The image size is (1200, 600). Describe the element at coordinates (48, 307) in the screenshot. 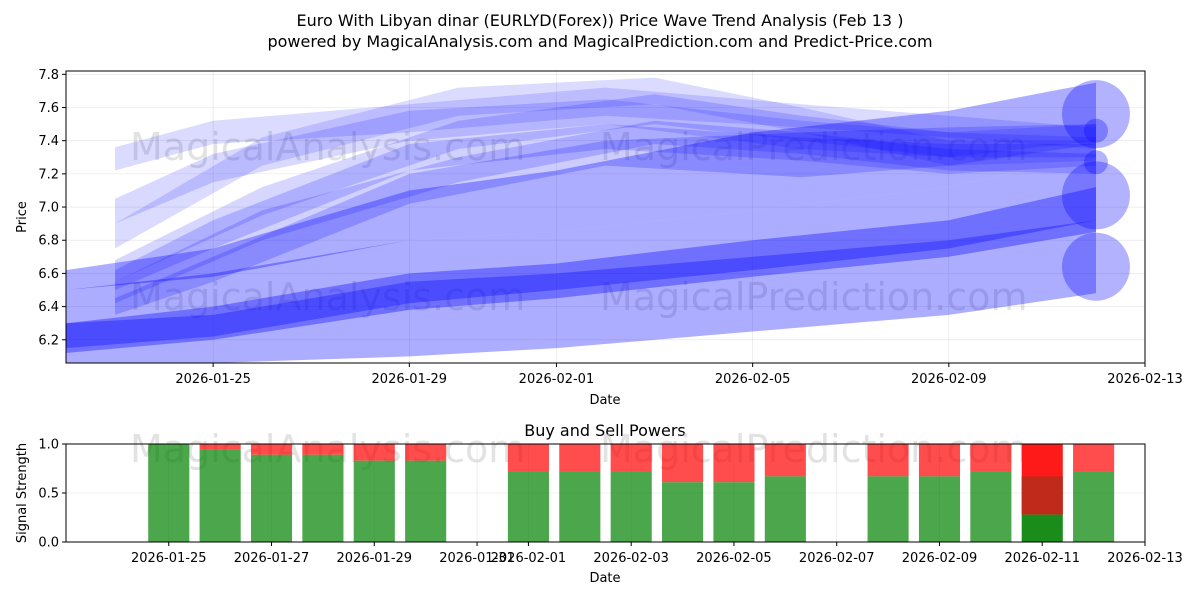

I see `y-tick-label: 6.4` at that location.